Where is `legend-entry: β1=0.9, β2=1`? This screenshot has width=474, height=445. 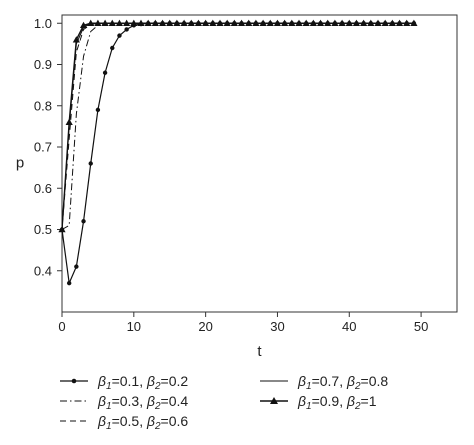 legend-entry: β1=0.9, β2=1 is located at coordinates (318, 402).